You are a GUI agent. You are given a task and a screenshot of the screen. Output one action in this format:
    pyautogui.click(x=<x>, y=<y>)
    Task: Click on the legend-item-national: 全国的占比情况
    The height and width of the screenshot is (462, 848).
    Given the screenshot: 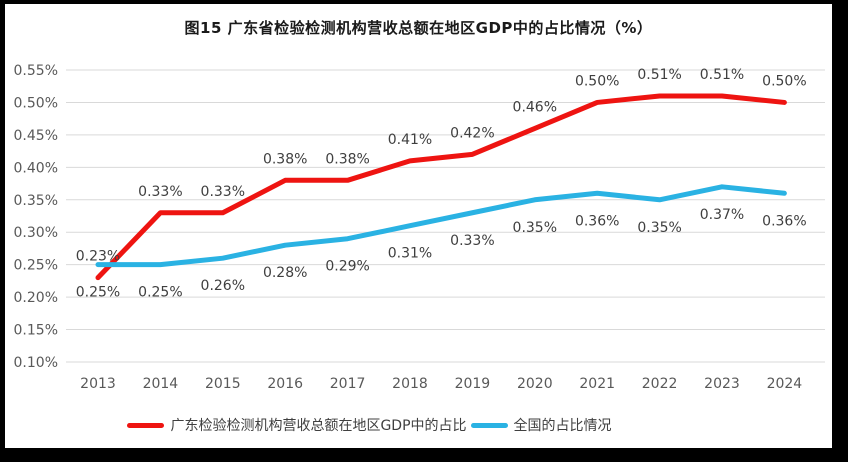 What is the action you would take?
    pyautogui.click(x=541, y=425)
    